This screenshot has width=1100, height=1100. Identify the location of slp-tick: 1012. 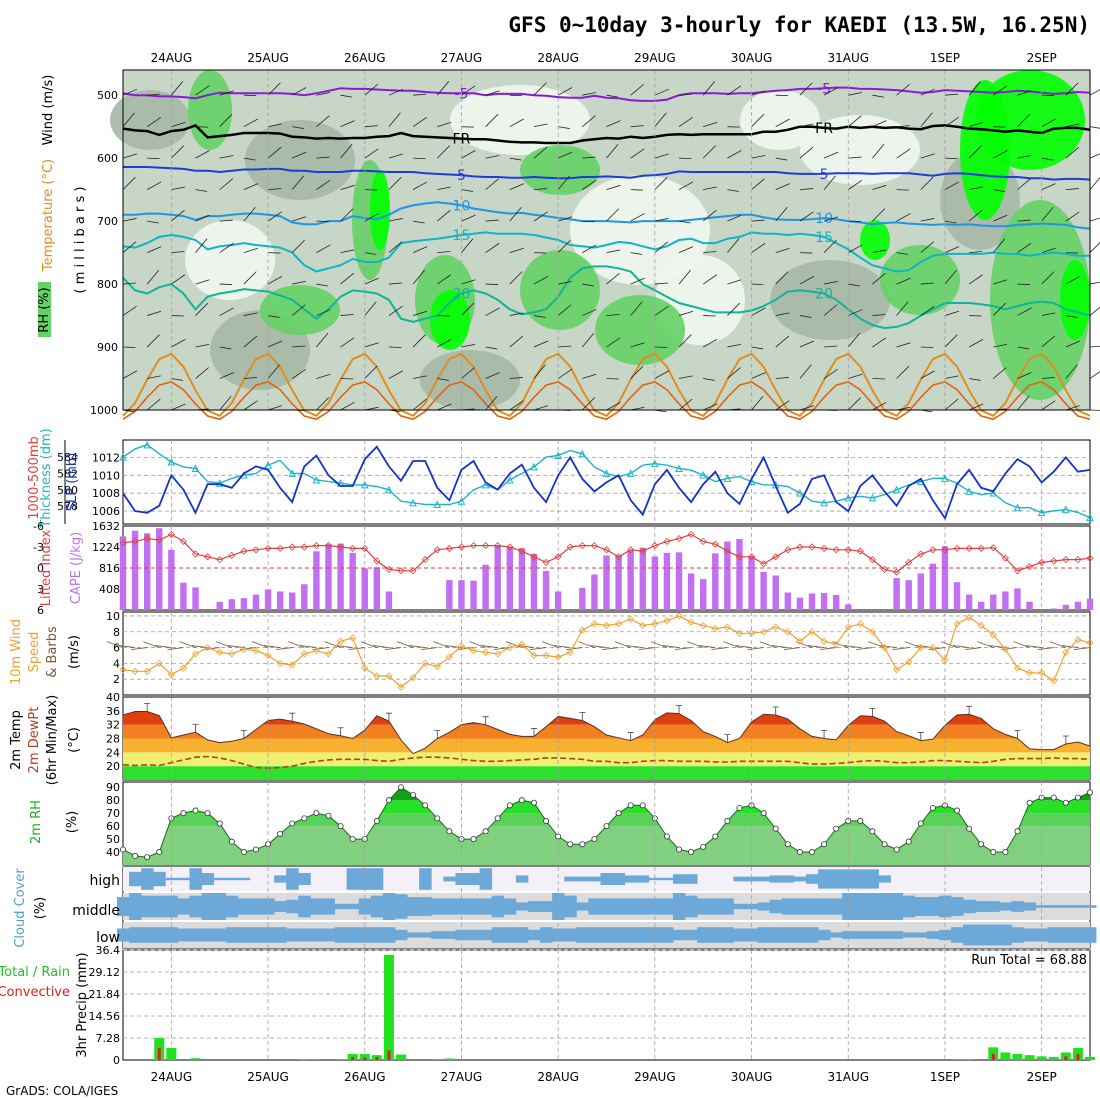
(106, 457).